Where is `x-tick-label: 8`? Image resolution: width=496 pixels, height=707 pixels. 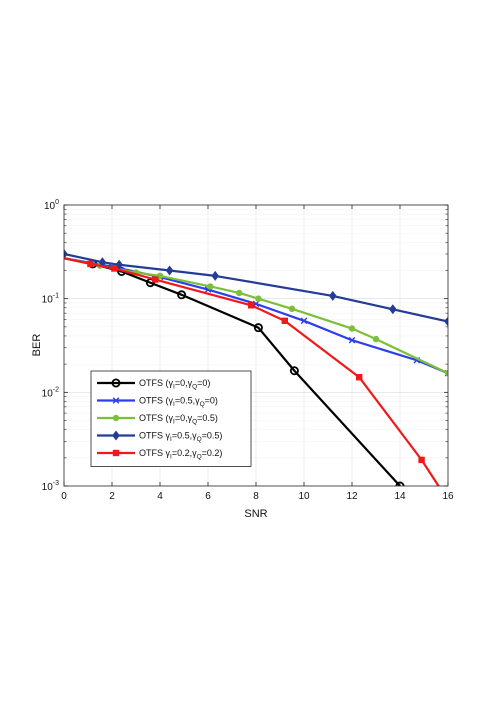
x-tick-label: 8 is located at coordinates (256, 496).